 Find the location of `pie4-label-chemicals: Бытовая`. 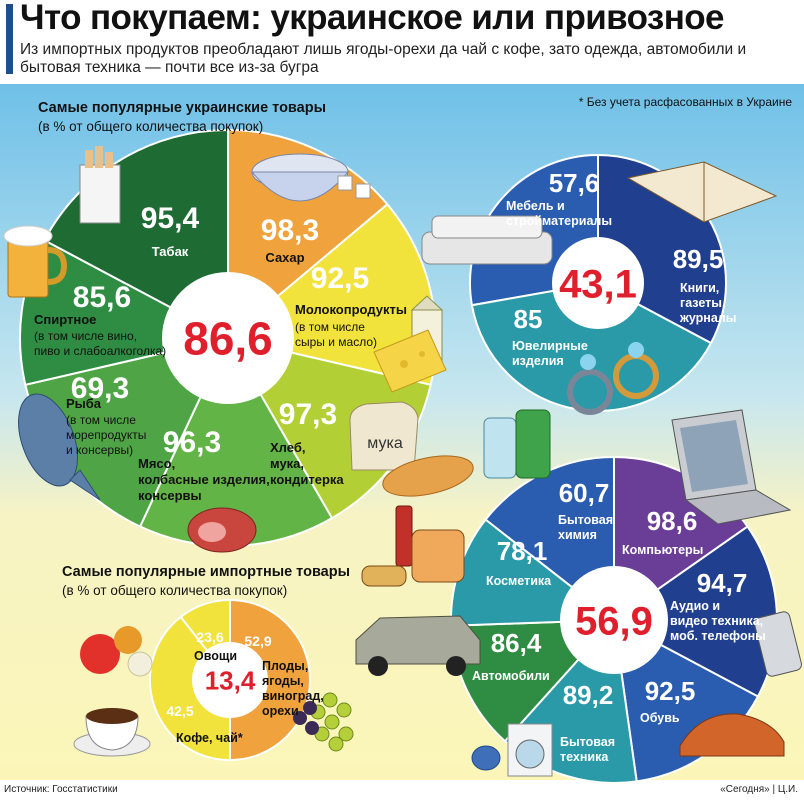

pie4-label-chemicals: Бытовая is located at coordinates (585, 520).